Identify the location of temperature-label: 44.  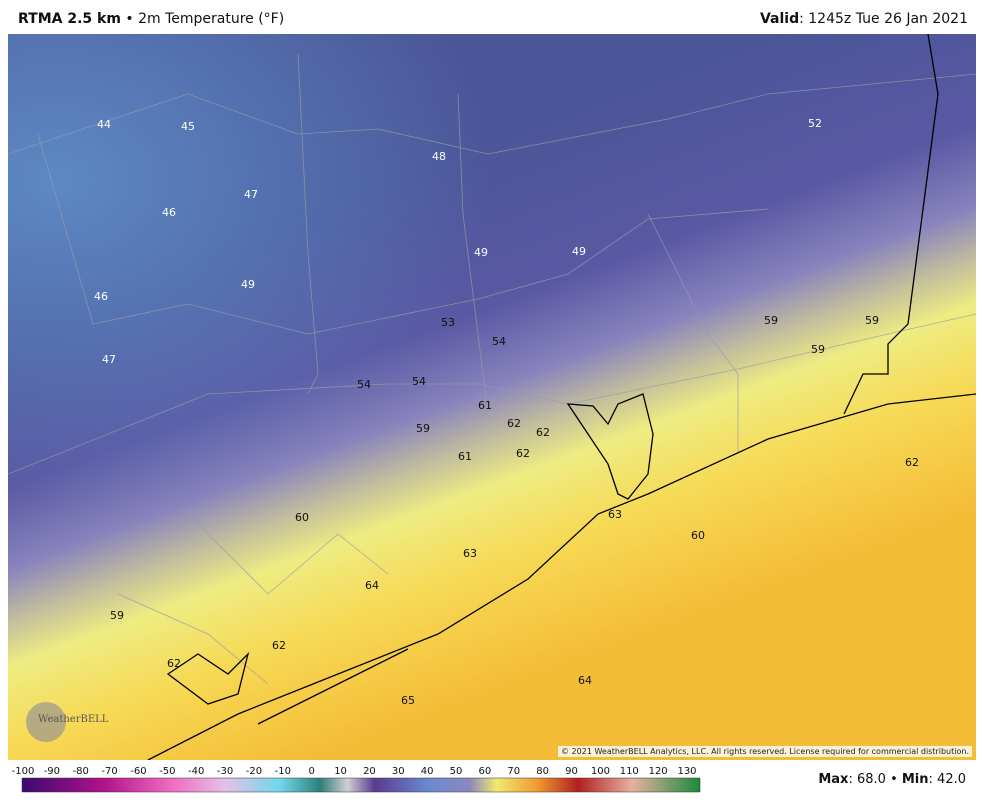
(104, 124).